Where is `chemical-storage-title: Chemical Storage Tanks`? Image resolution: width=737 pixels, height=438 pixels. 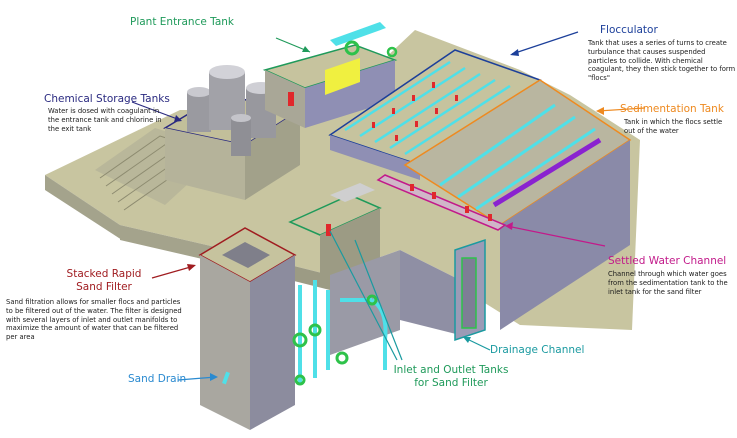 chemical-storage-title: Chemical Storage Tanks is located at coordinates (107, 99).